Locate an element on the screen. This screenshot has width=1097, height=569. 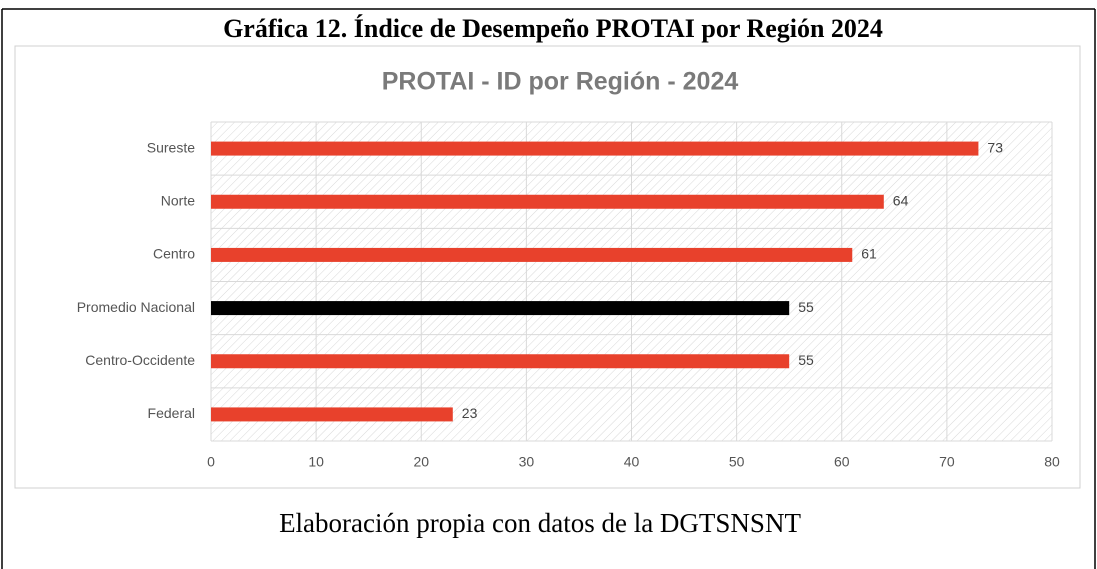
x-tick-label: 50 is located at coordinates (737, 462).